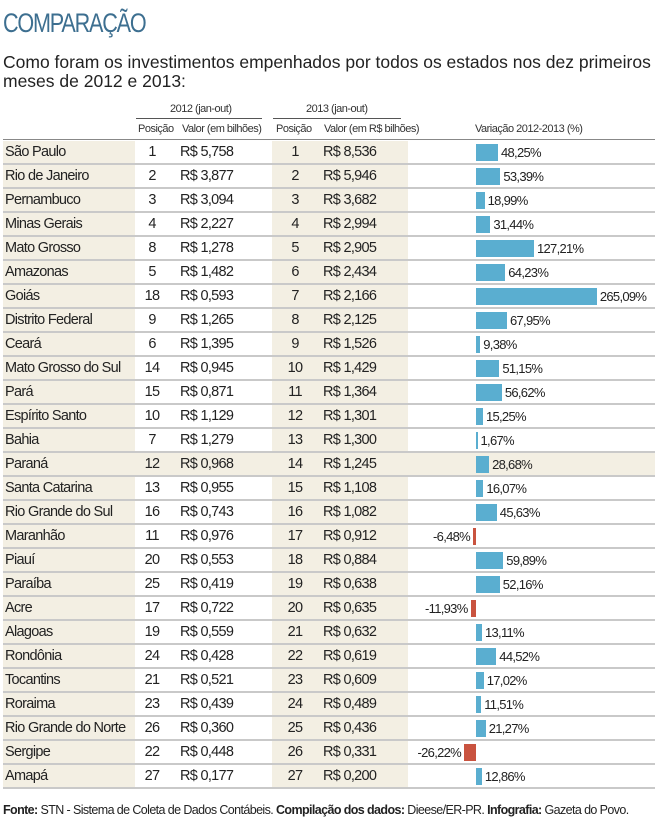 The width and height of the screenshot is (660, 822). I want to click on value-2012: R$ 0,976, so click(207, 536).